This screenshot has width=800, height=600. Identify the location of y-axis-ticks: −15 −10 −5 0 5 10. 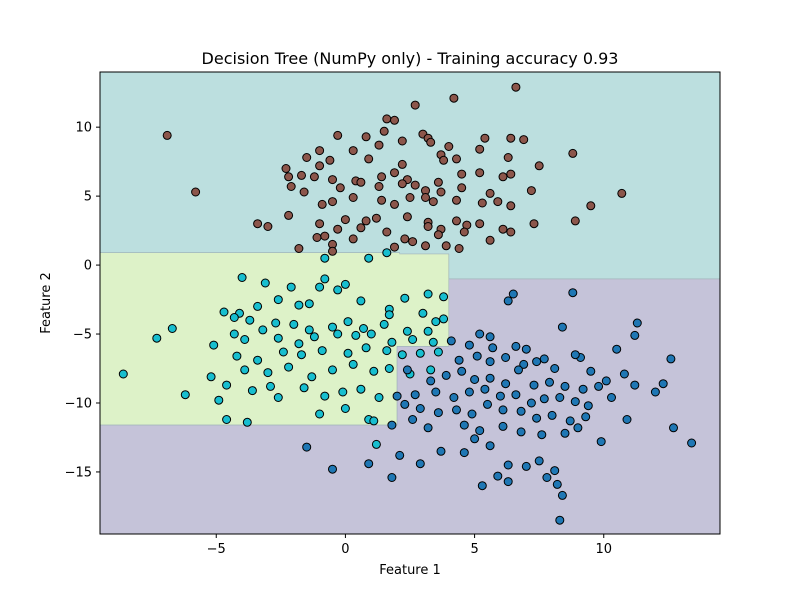
(82, 300).